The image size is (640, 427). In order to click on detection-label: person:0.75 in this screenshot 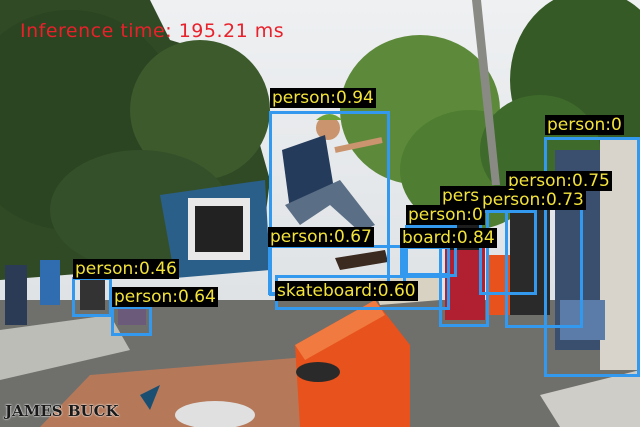, I will do `click(559, 181)`.